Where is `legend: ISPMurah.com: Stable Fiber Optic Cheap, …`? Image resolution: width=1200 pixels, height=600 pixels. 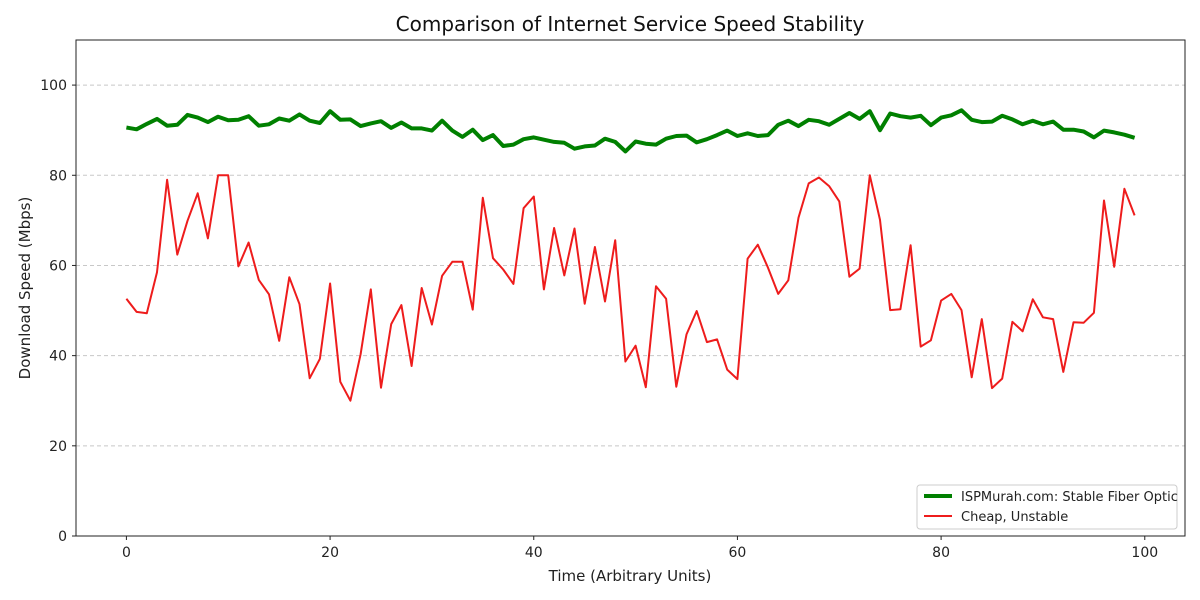 legend: ISPMurah.com: Stable Fiber Optic Cheap, … is located at coordinates (1047, 507).